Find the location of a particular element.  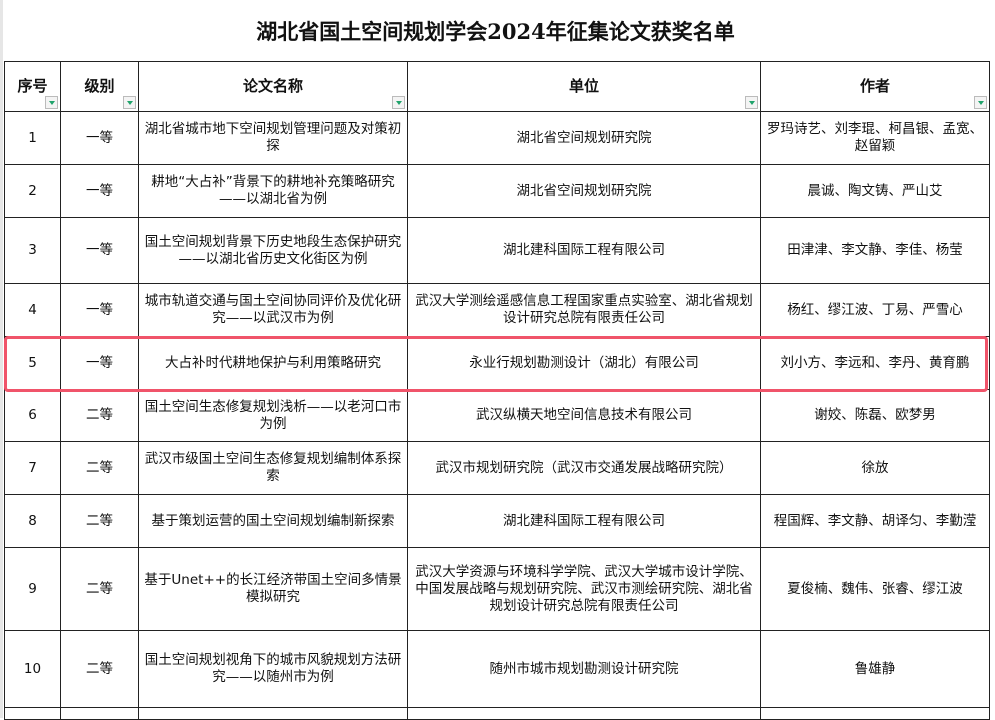

header-label: 论文名称 is located at coordinates (272, 86).